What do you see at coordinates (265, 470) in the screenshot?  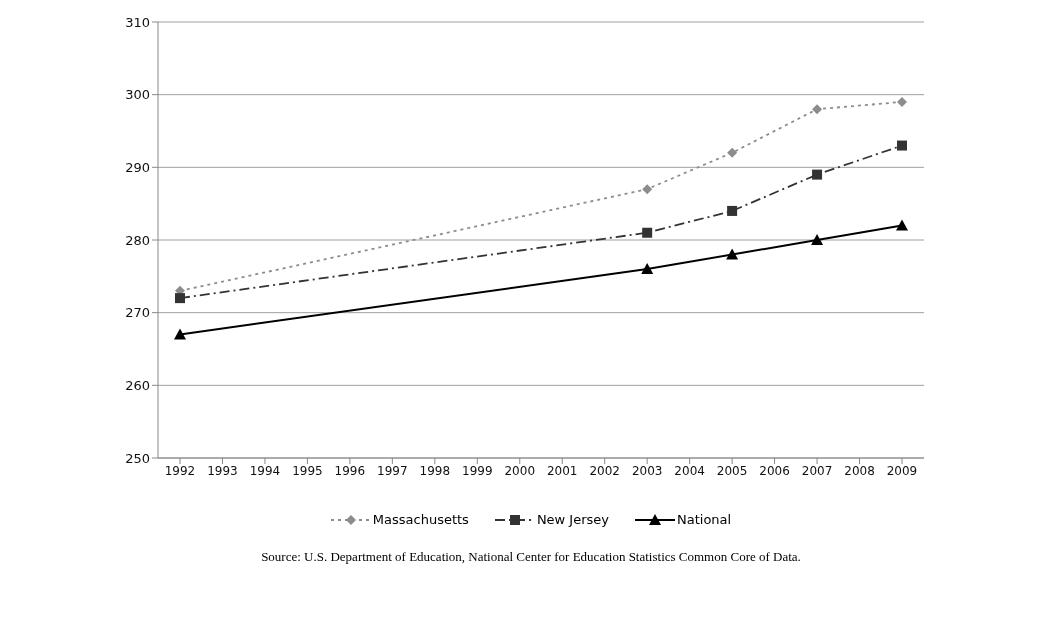 I see `x-tick-label: 1994` at bounding box center [265, 470].